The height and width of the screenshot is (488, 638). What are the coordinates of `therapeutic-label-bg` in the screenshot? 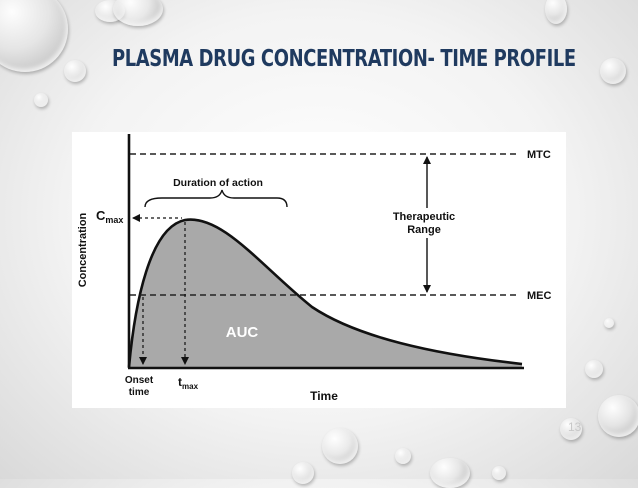 It's located at (428, 223).